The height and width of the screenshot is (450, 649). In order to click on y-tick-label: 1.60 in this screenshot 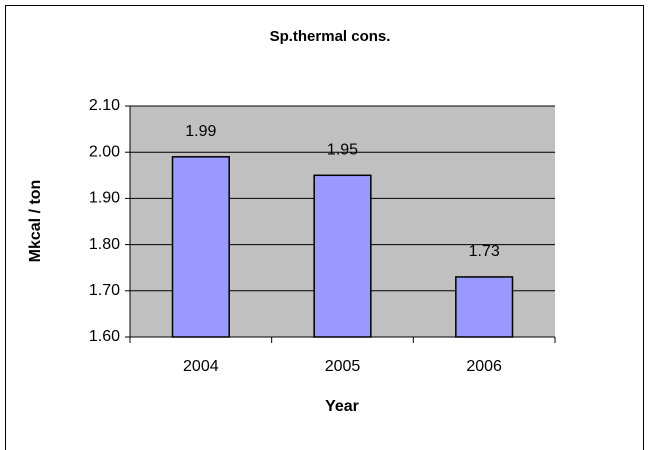, I will do `click(104, 336)`.